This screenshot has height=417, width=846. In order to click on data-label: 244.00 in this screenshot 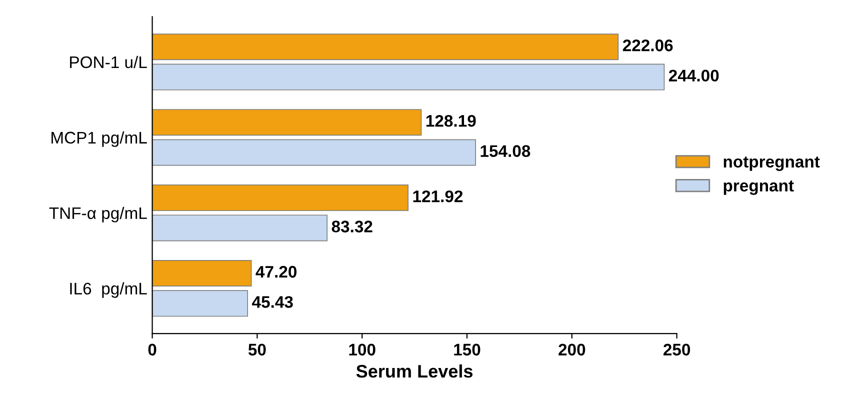, I will do `click(693, 76)`.